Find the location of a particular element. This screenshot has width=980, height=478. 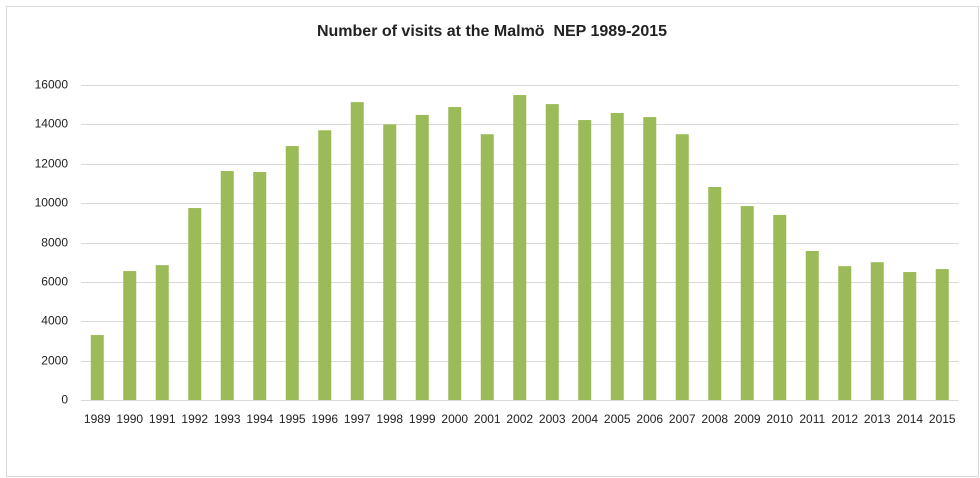

y-tick-label: 8000 is located at coordinates (54, 243).